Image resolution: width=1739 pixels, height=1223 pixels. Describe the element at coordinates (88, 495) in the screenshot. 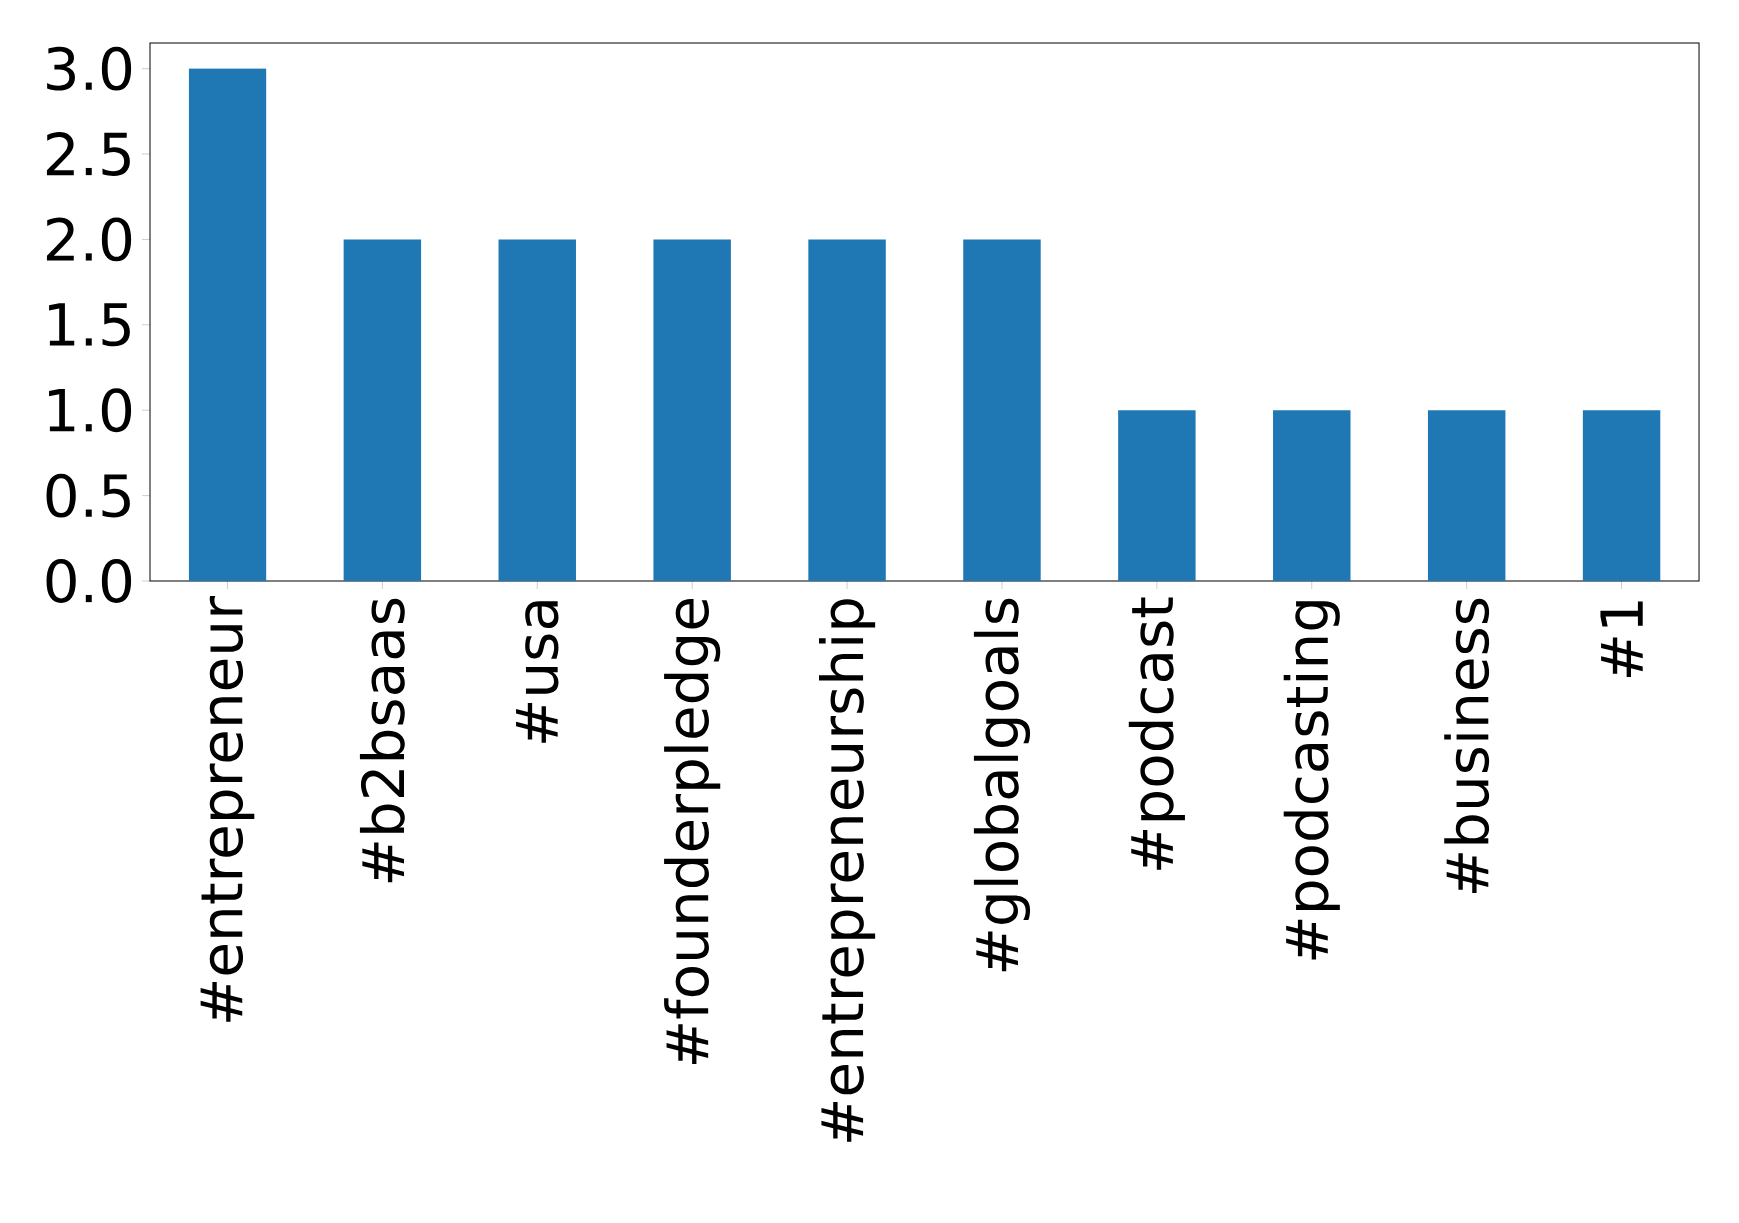

I see `y-tick-label: 0.5` at that location.